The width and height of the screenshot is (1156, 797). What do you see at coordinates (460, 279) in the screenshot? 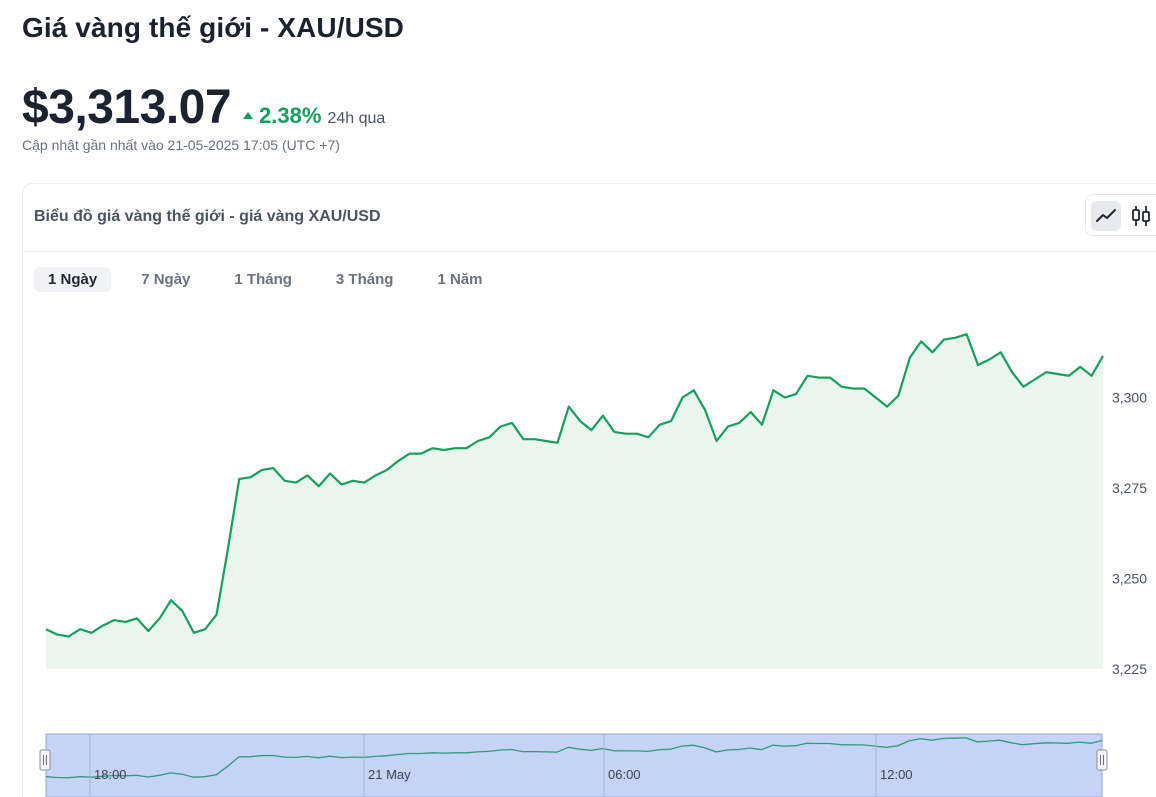
I see `tab-1-year: 1 Năm` at bounding box center [460, 279].